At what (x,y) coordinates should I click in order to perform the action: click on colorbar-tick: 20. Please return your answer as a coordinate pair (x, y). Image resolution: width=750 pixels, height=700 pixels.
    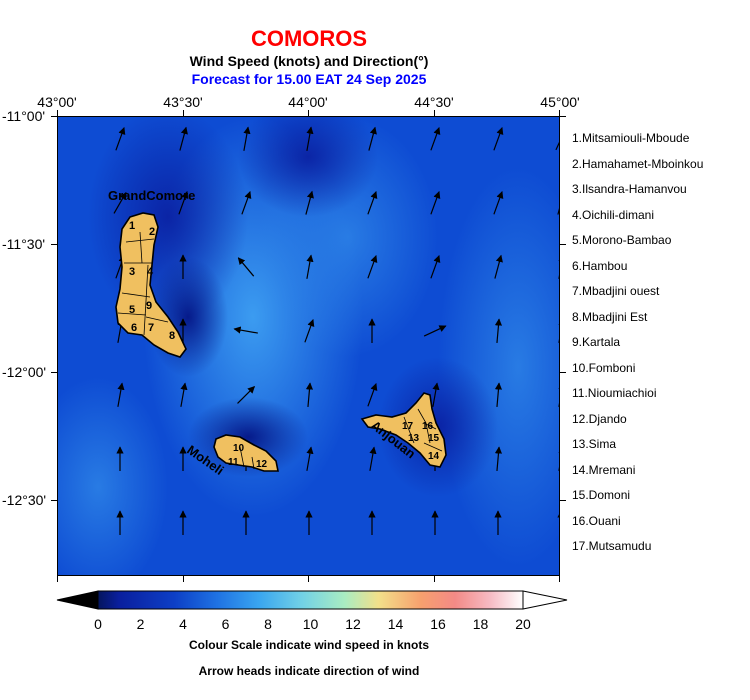
    Looking at the image, I should click on (523, 624).